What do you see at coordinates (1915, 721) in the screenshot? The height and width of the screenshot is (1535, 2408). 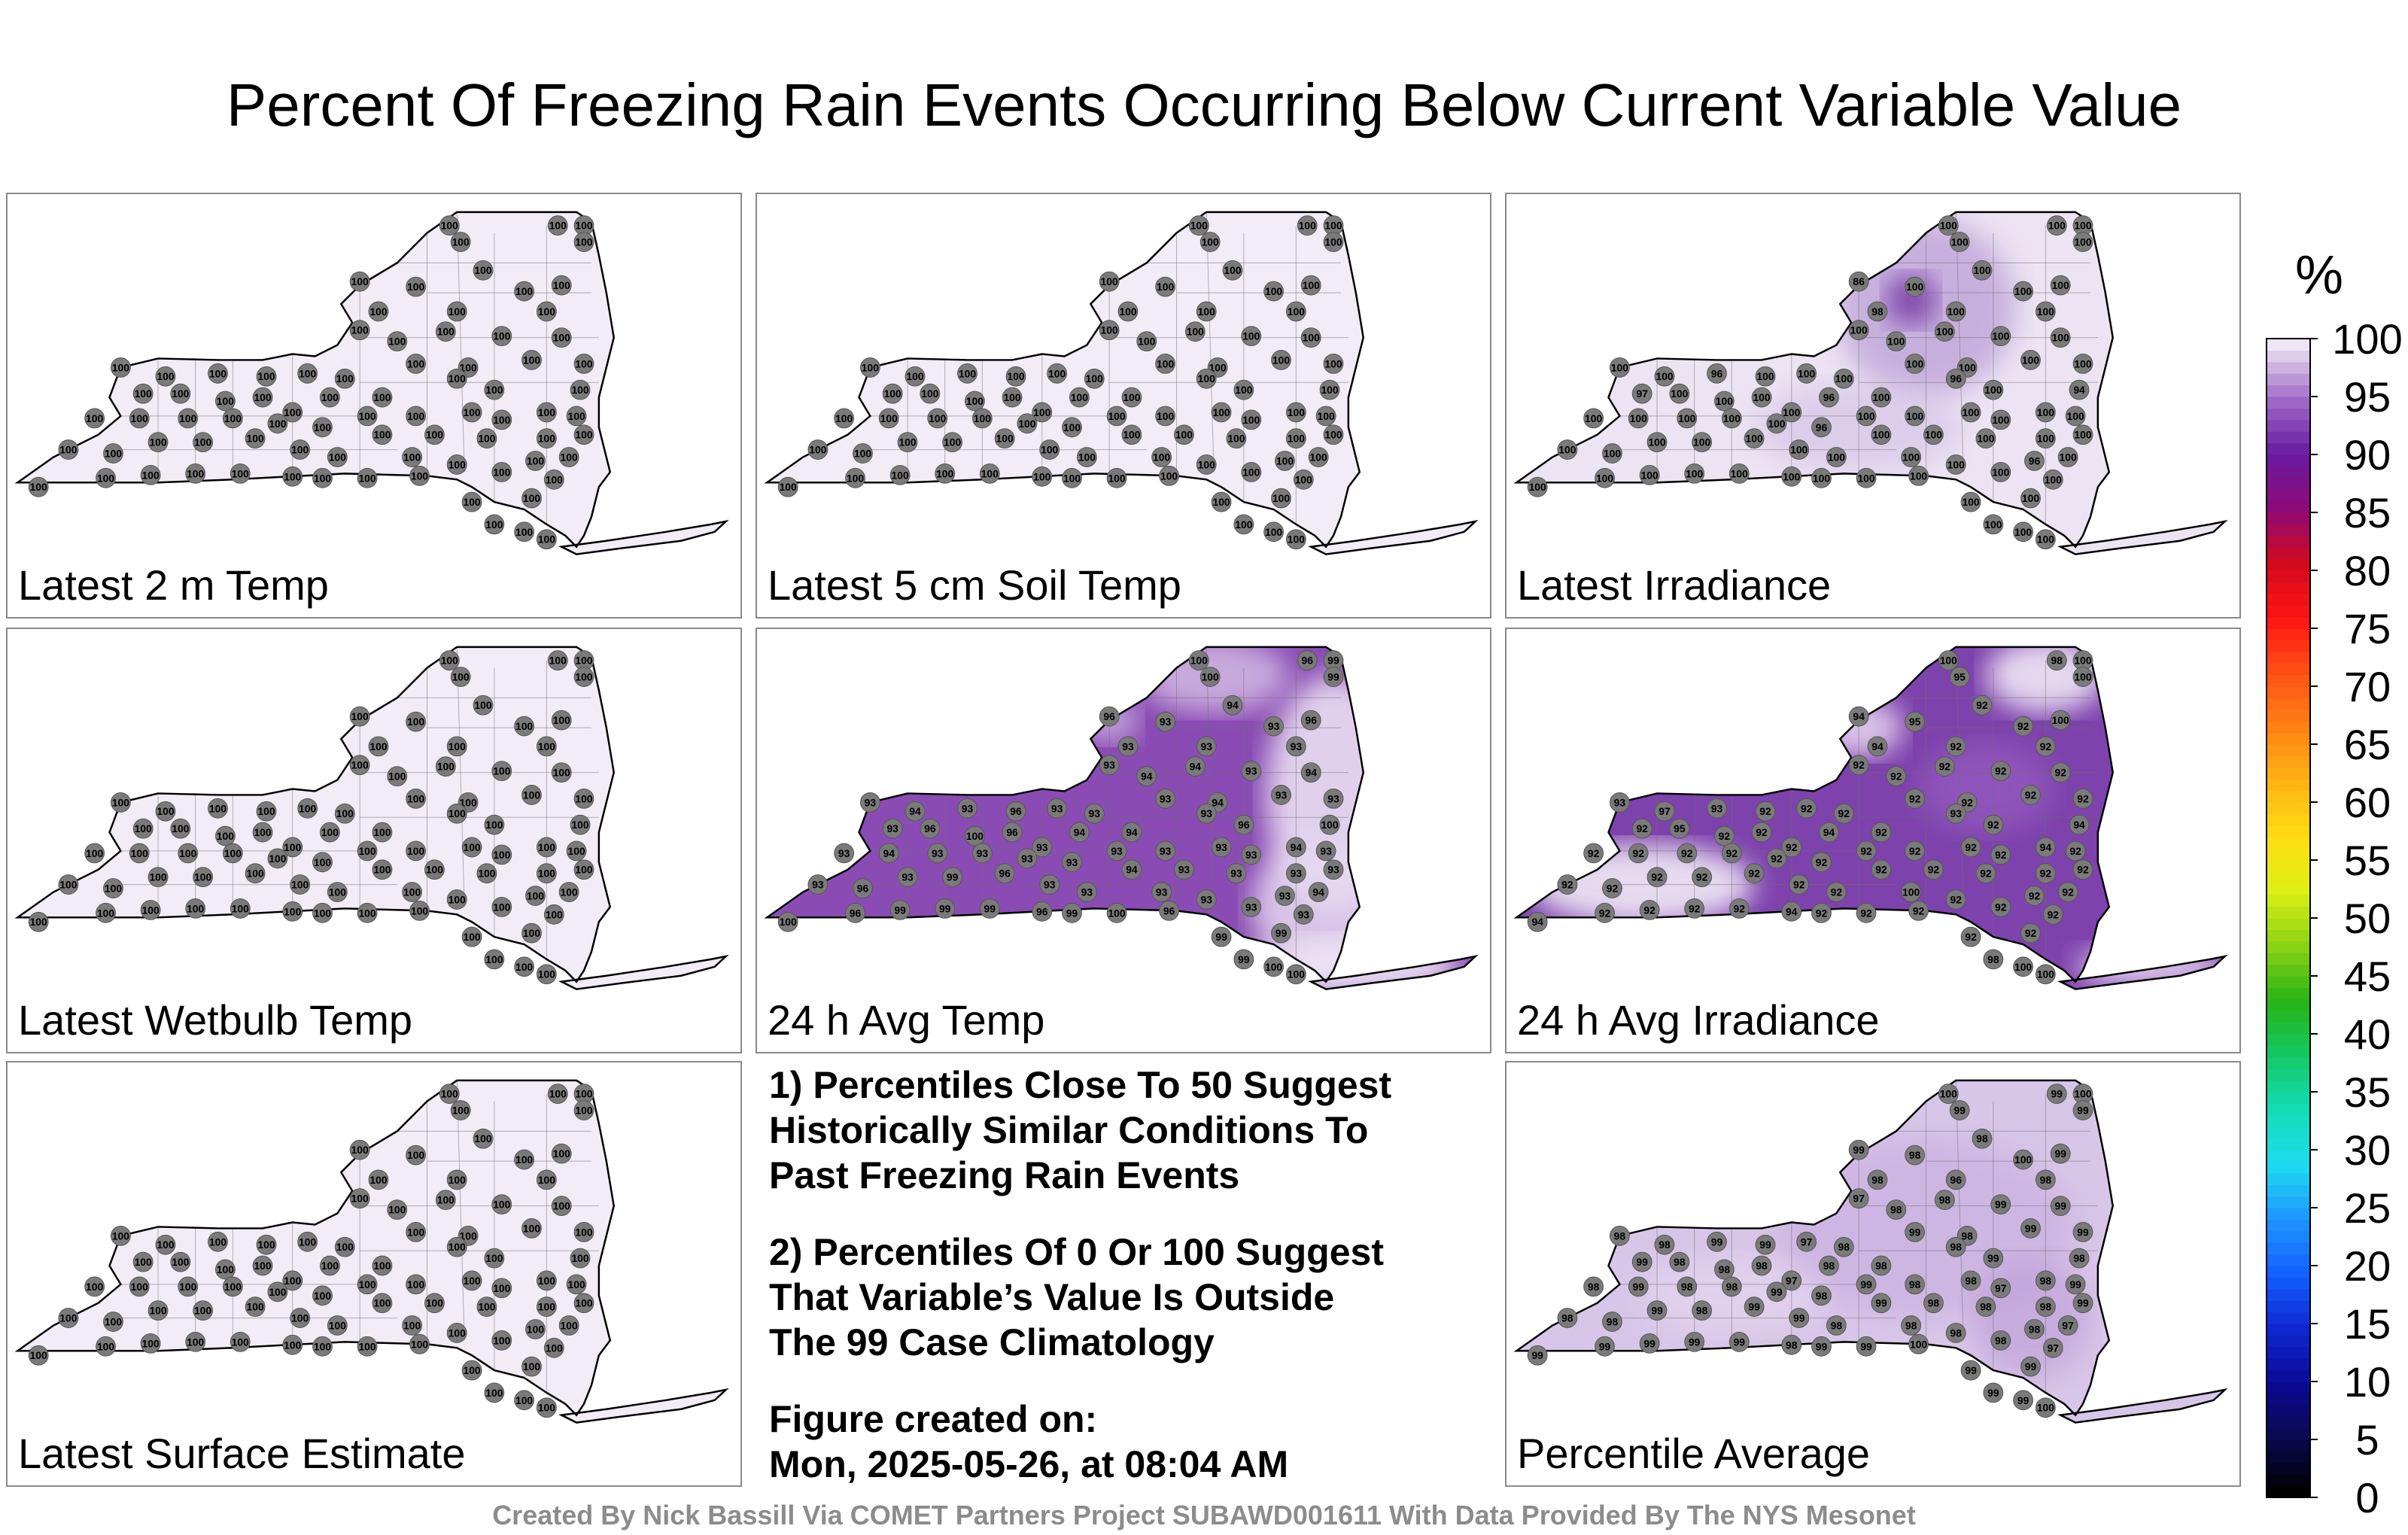 I see `station-marker: 95` at bounding box center [1915, 721].